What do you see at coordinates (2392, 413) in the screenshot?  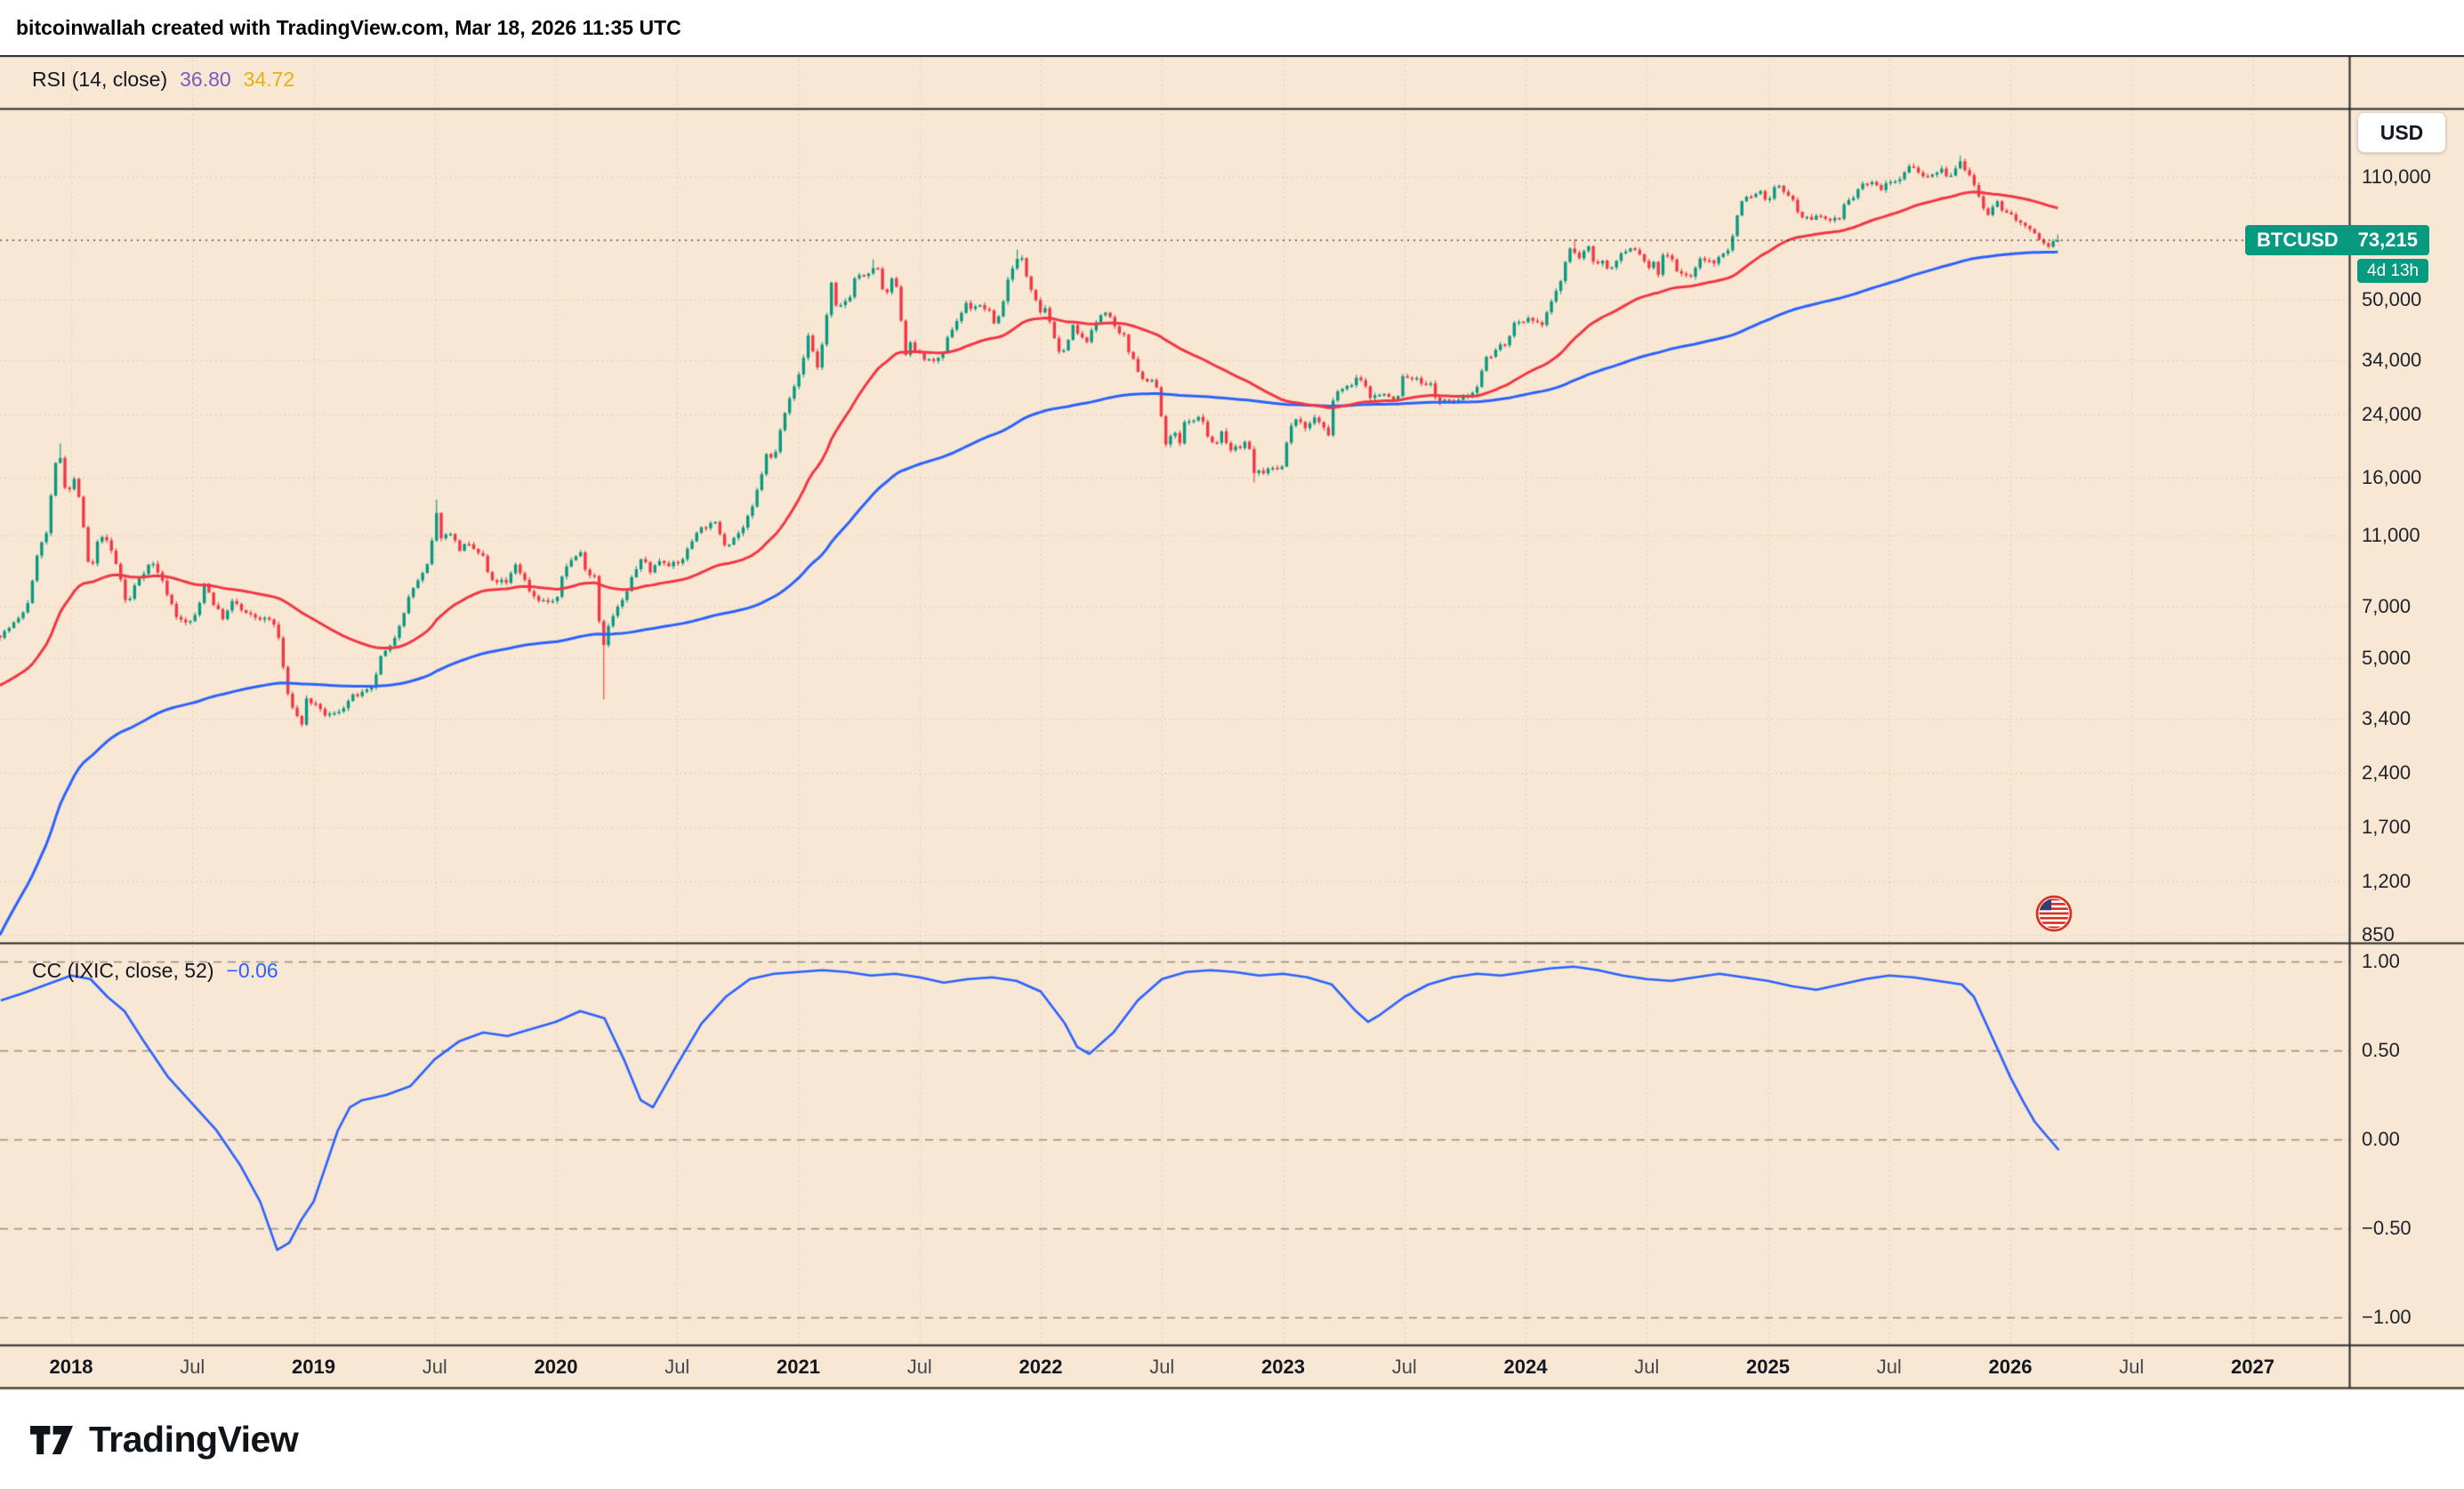 I see `price-tick-label: 24,000` at bounding box center [2392, 413].